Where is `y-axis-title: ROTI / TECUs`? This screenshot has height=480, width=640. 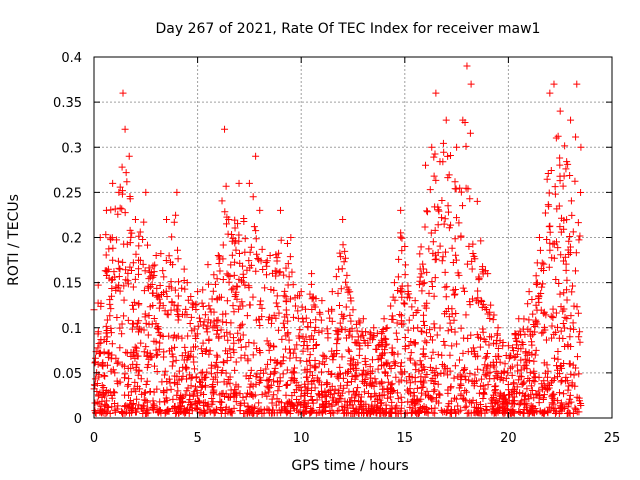 y-axis-title: ROTI / TECUs is located at coordinates (14, 240).